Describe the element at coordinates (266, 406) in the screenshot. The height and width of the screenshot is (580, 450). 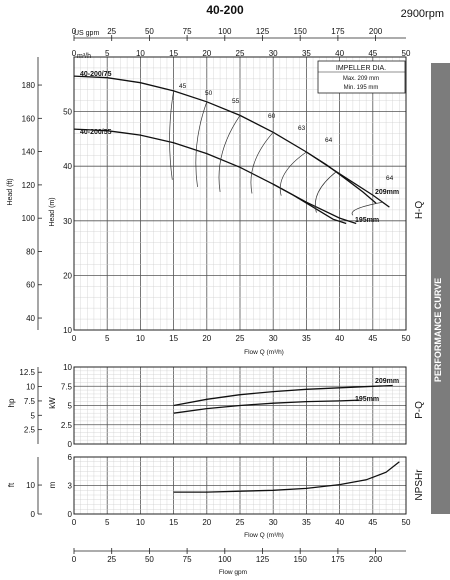
I see `pq-curve-195mm` at that location.